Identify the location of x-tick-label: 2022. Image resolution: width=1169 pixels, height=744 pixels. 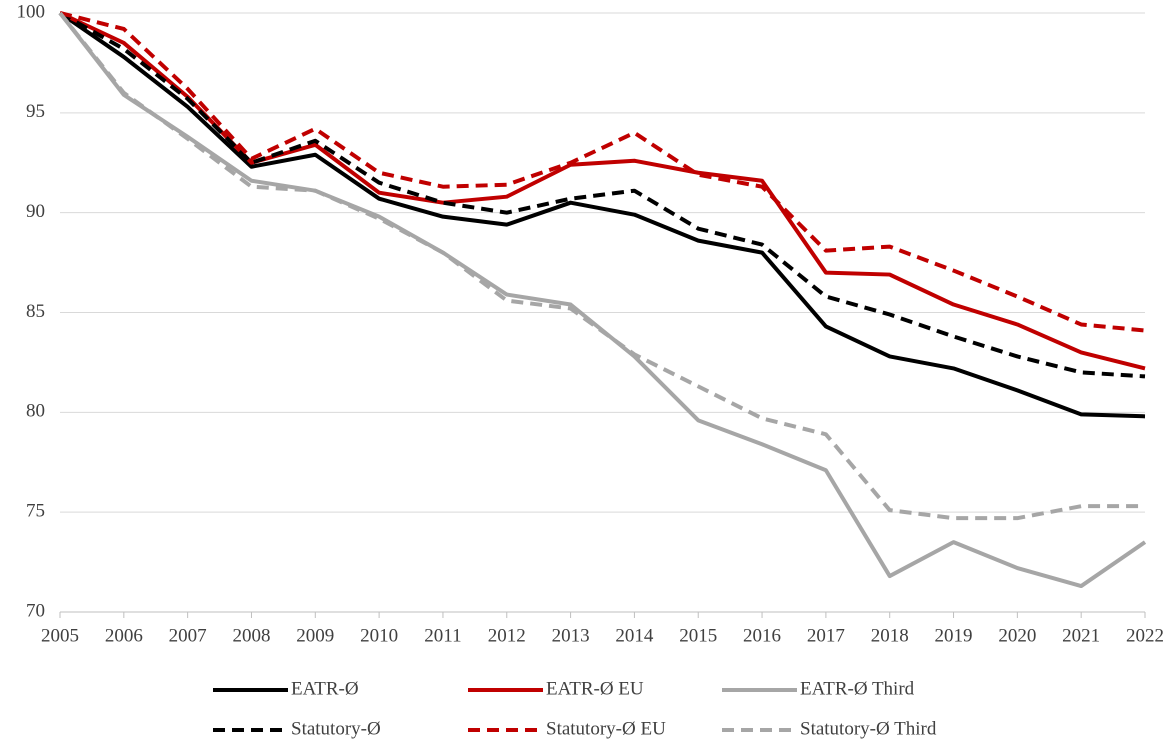
(1145, 635).